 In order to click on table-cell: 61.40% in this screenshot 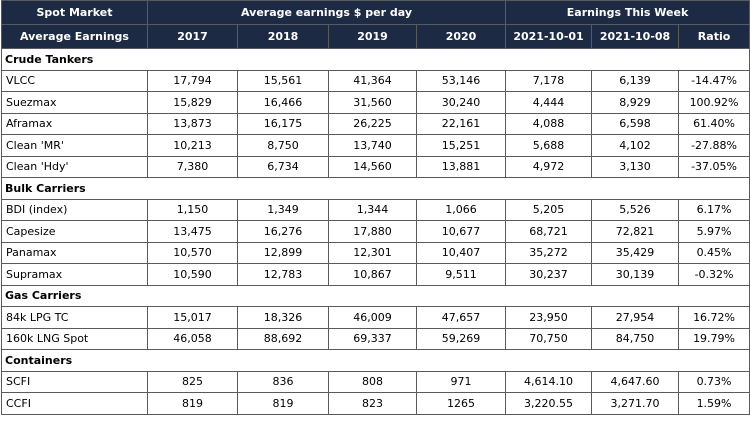, I will do `click(714, 123)`.